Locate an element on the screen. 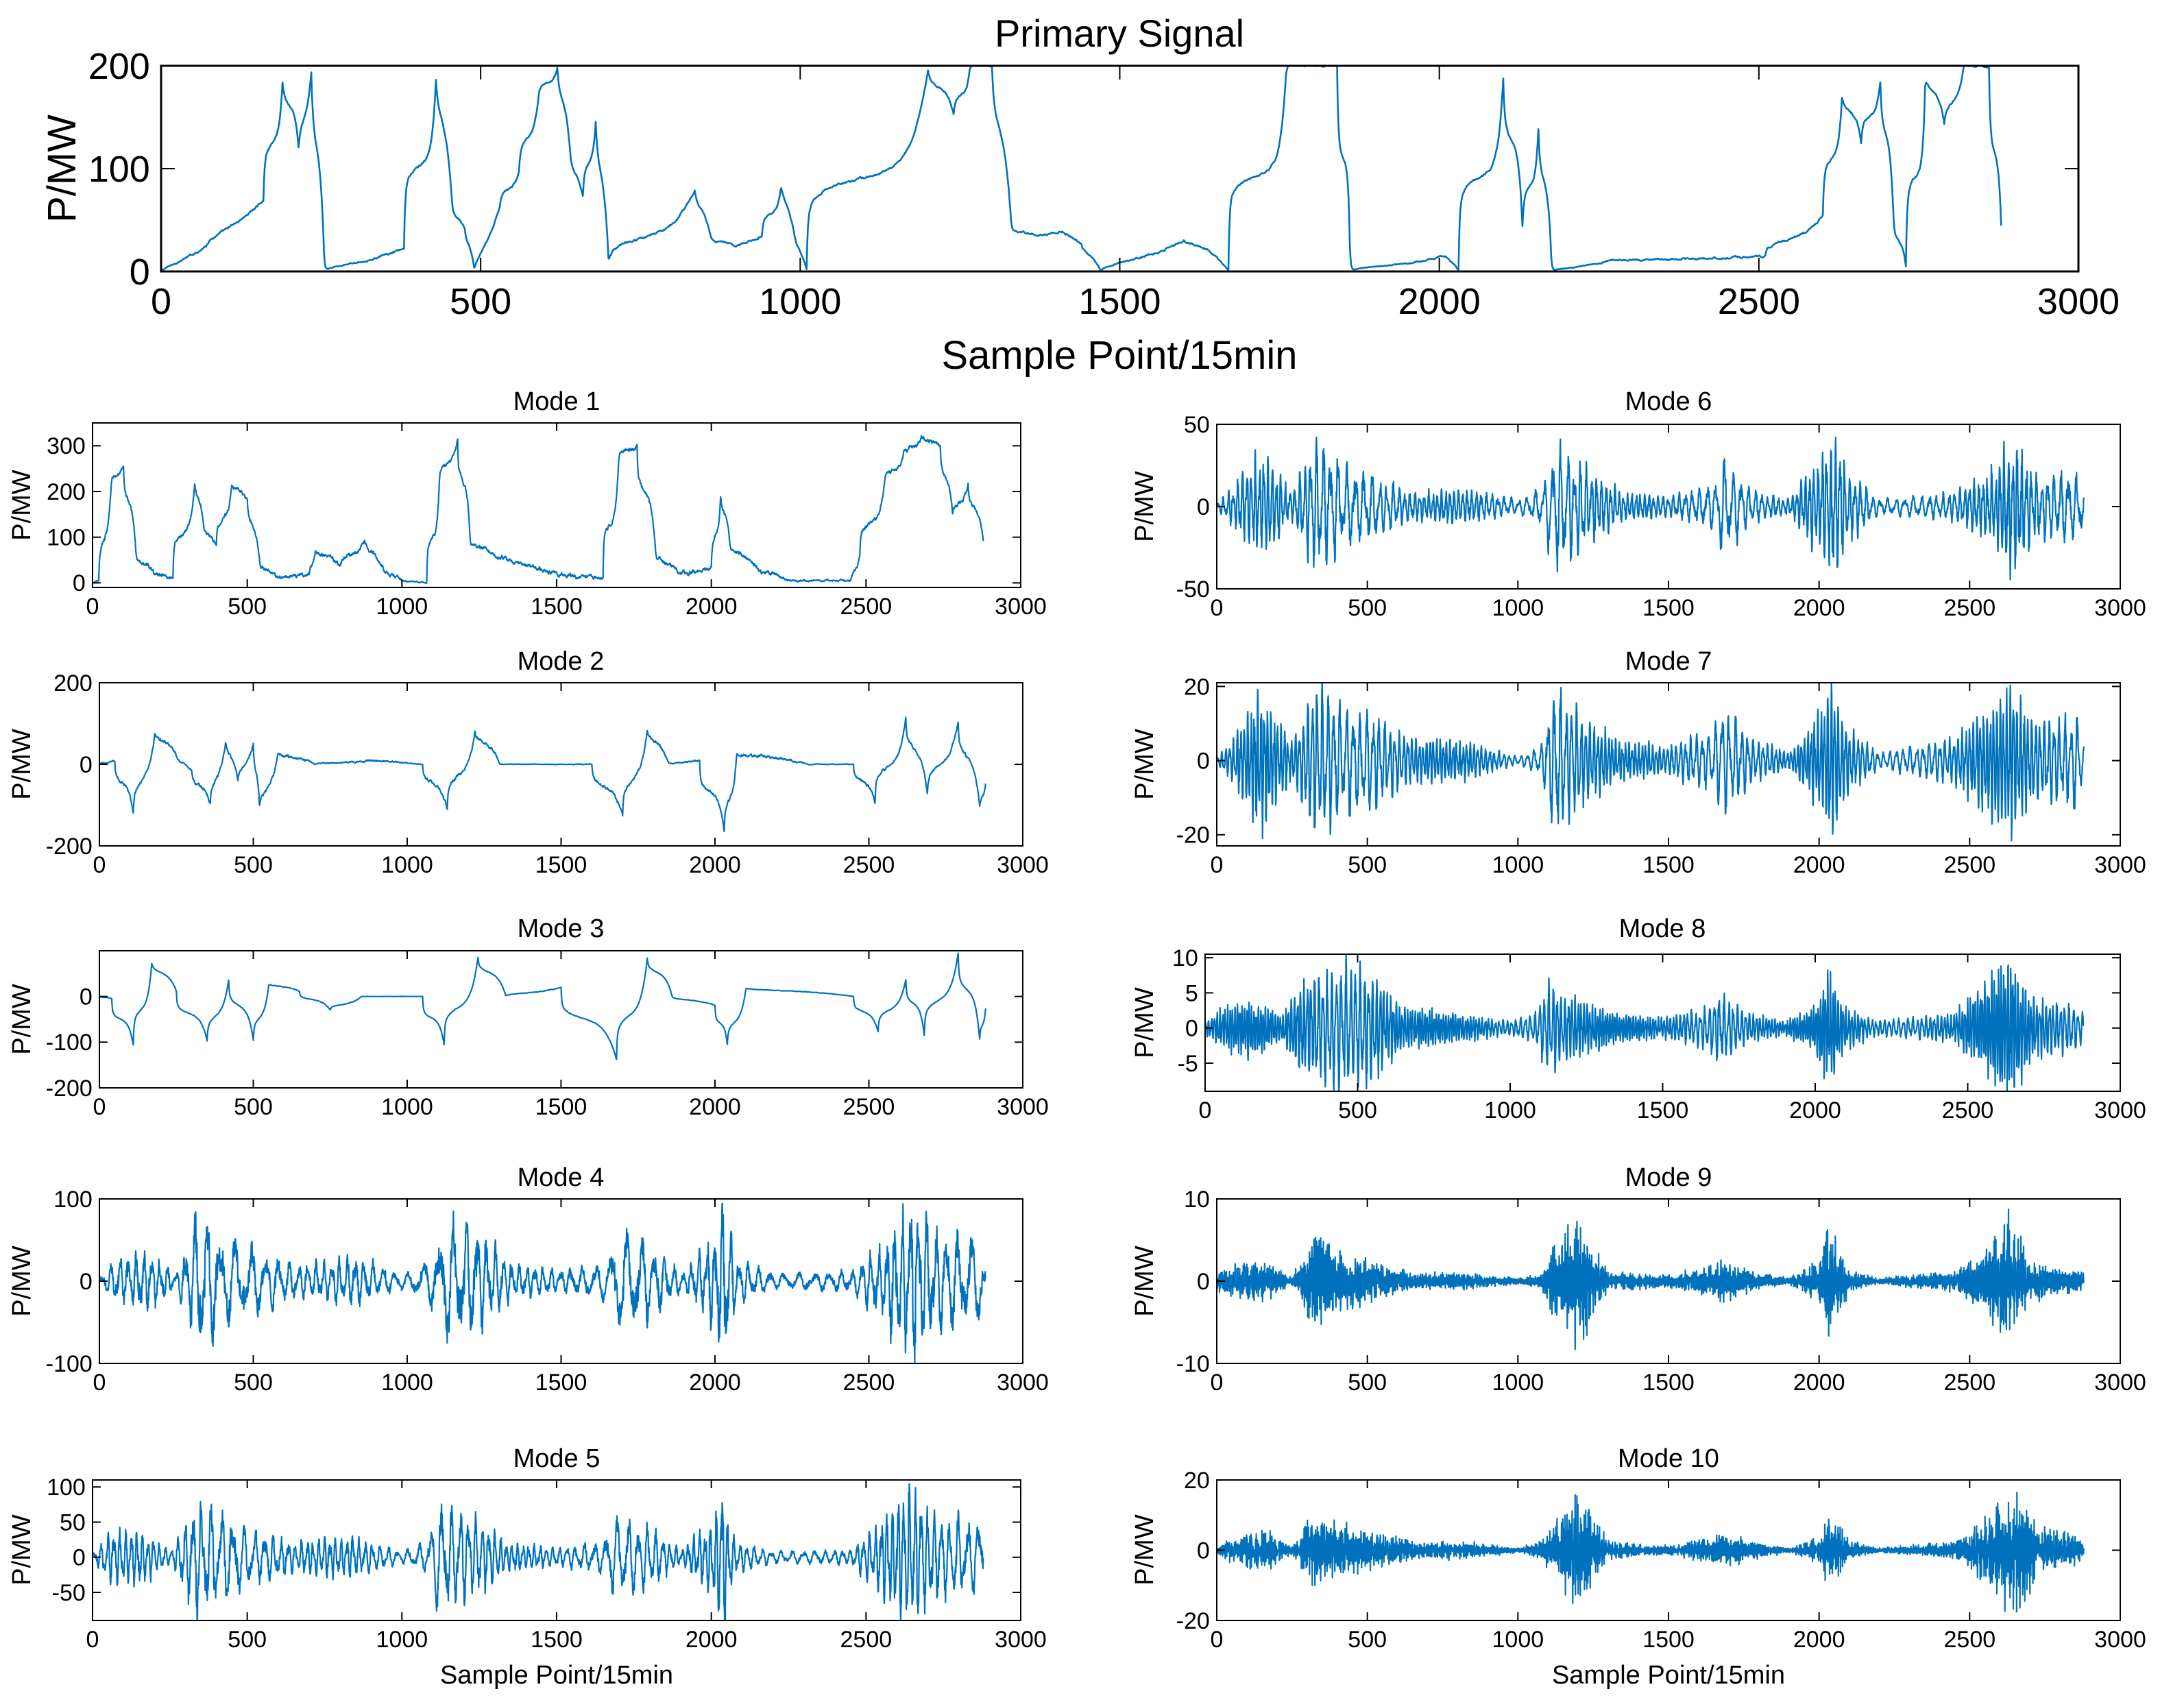  y-tick-label: 10 is located at coordinates (1185, 958).